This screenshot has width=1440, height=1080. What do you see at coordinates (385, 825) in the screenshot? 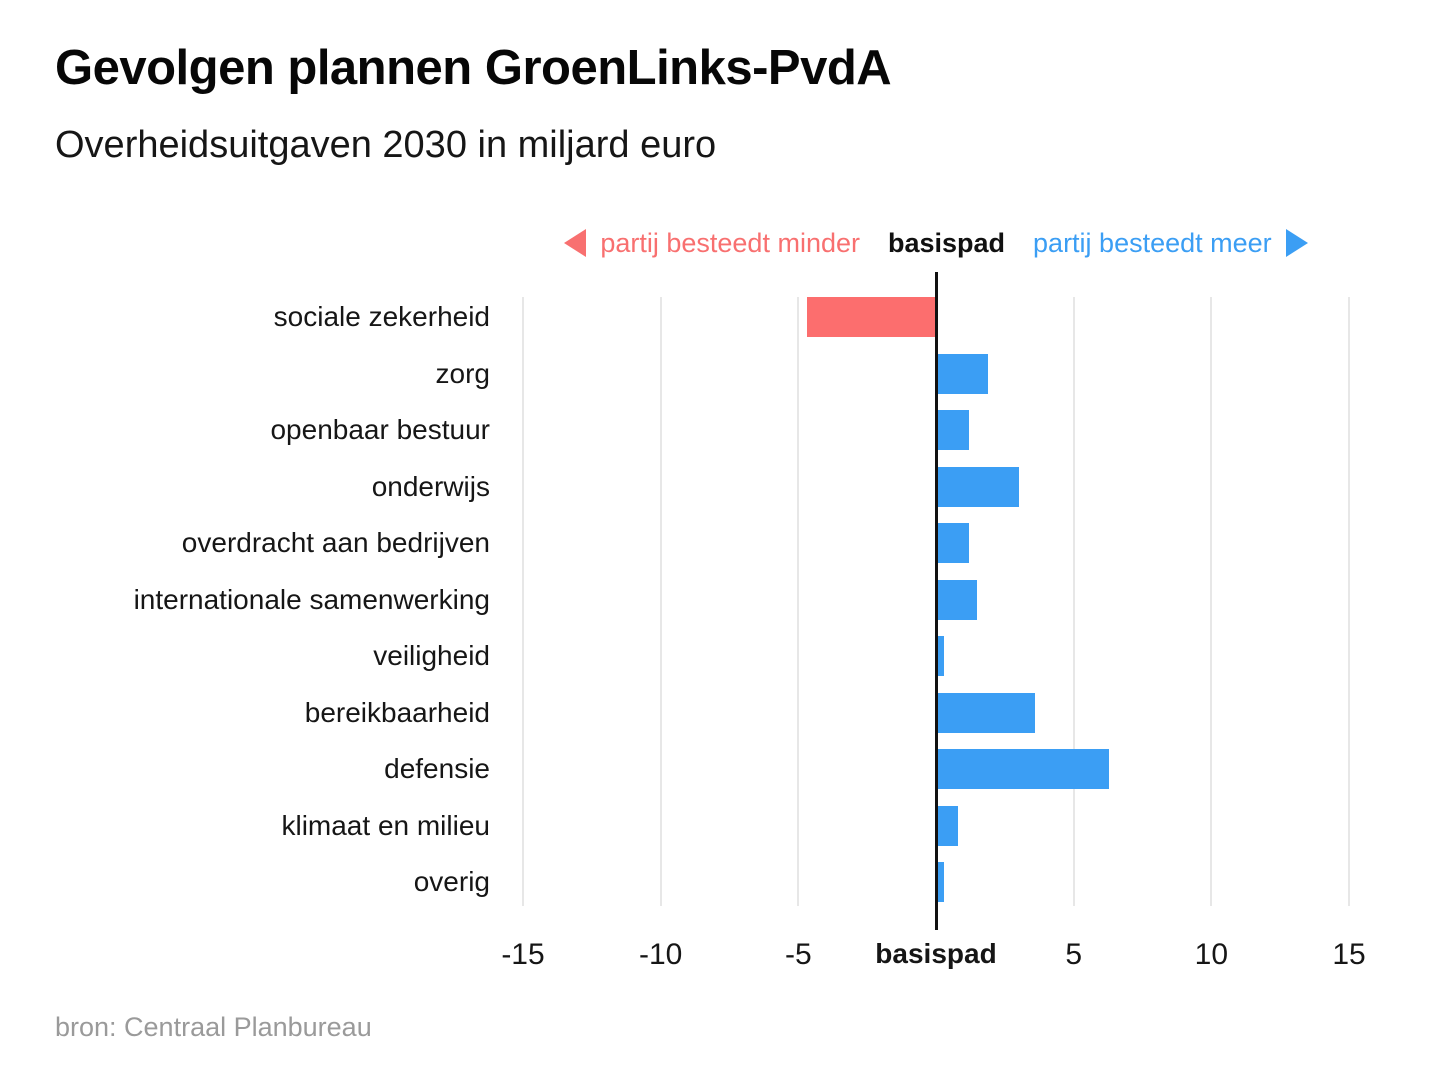
I see `category-label: klimaat en milieu` at bounding box center [385, 825].